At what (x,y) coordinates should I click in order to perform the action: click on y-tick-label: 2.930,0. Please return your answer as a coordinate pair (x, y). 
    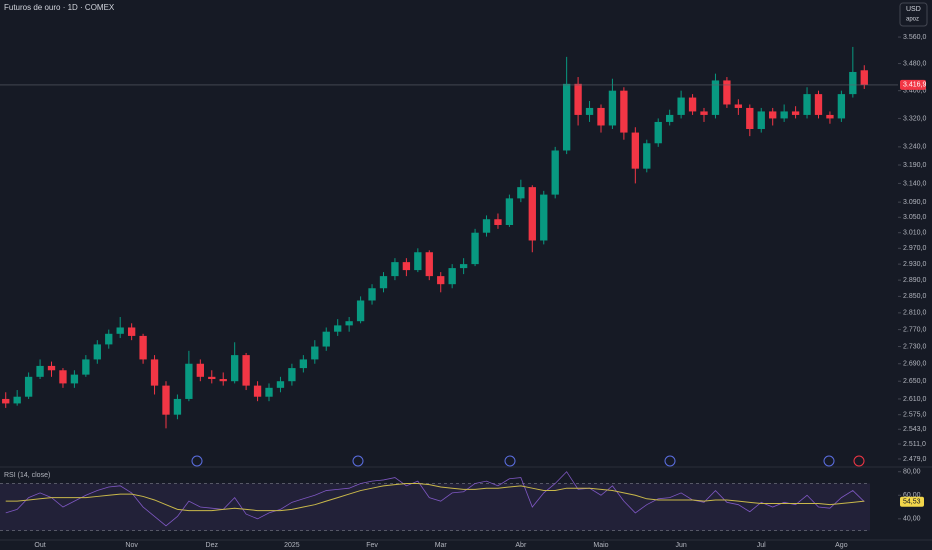
    Looking at the image, I should click on (914, 264).